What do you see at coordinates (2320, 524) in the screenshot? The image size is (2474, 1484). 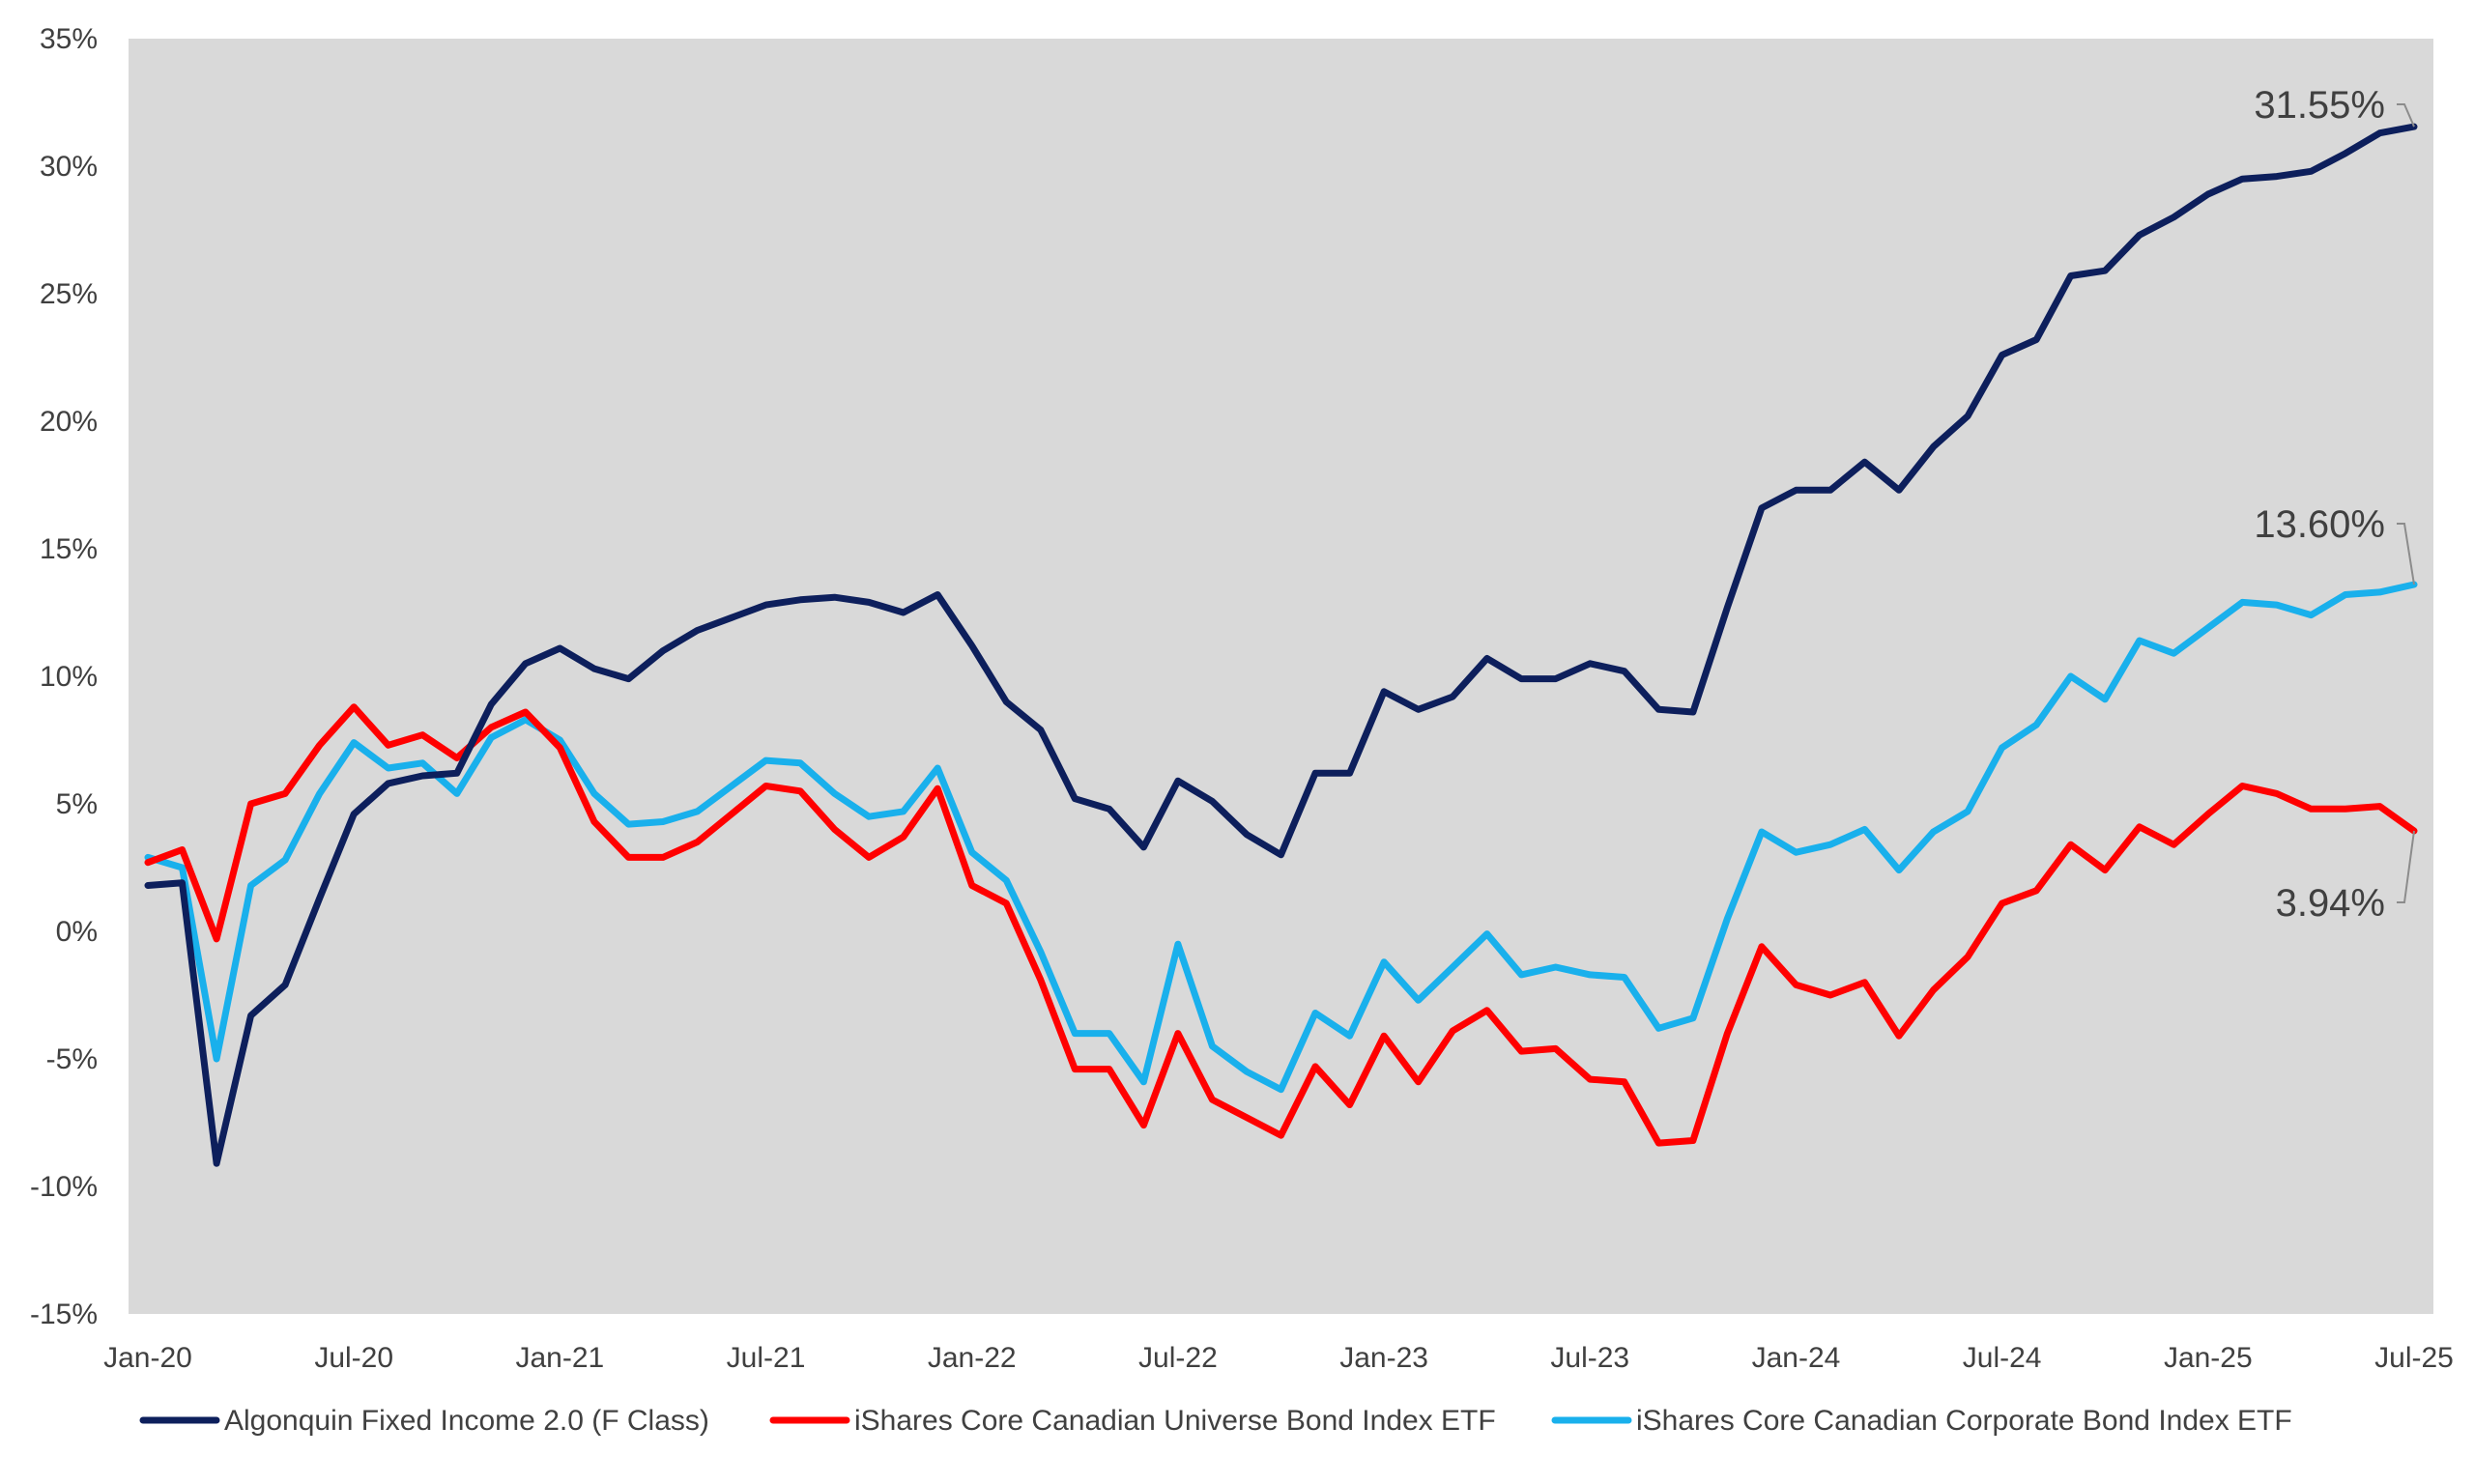 I see `end-value-label: 13.60%` at bounding box center [2320, 524].